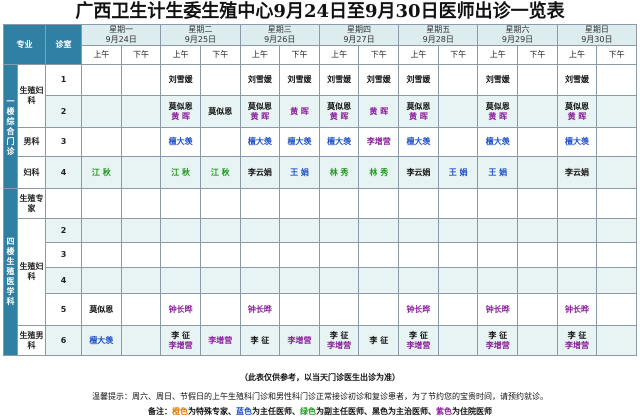 This screenshot has width=640, height=420. I want to click on doctor-name: 江 秋, so click(180, 172).